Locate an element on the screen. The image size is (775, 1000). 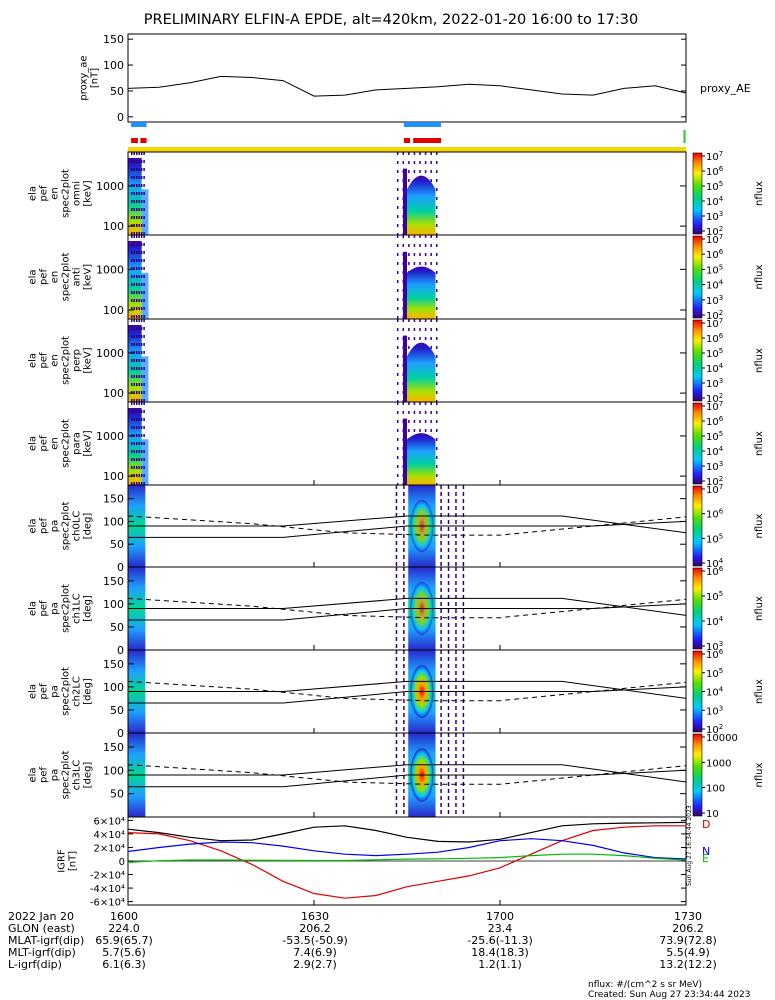
y-tick-label: 6×10⁴ is located at coordinates (109, 821).